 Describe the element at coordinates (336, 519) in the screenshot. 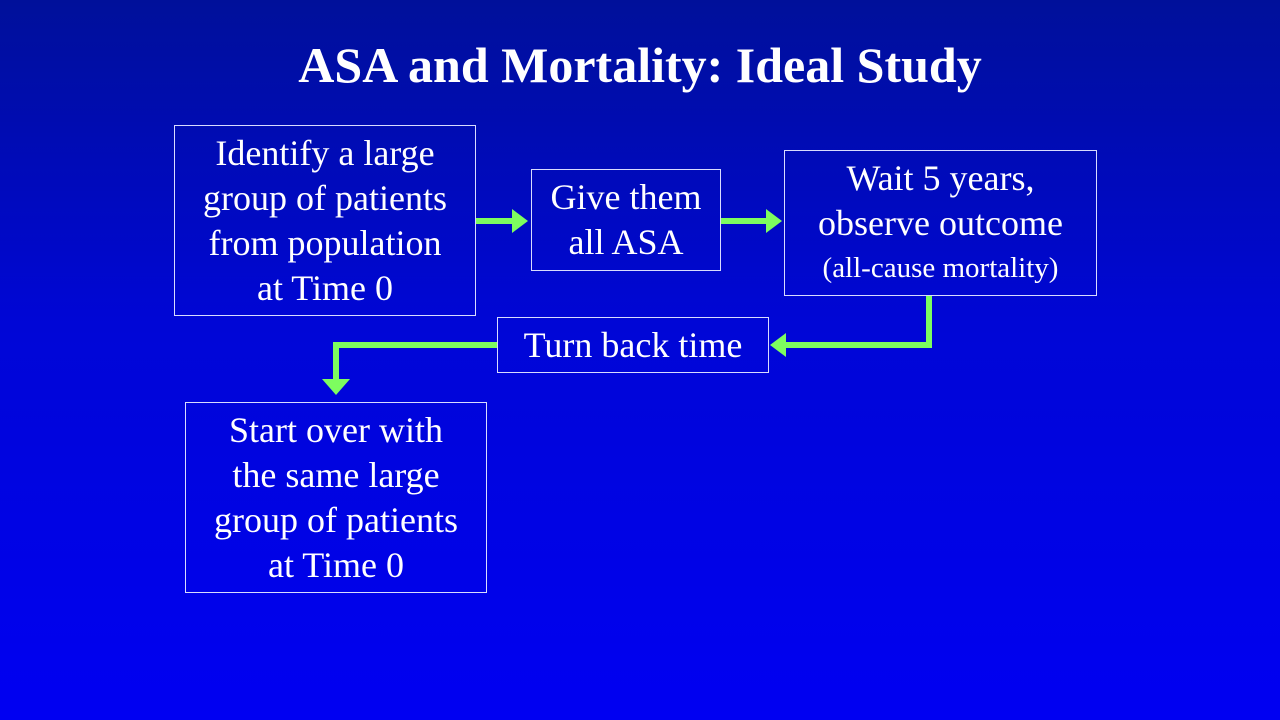

I see `step-start-line: group of patients` at that location.